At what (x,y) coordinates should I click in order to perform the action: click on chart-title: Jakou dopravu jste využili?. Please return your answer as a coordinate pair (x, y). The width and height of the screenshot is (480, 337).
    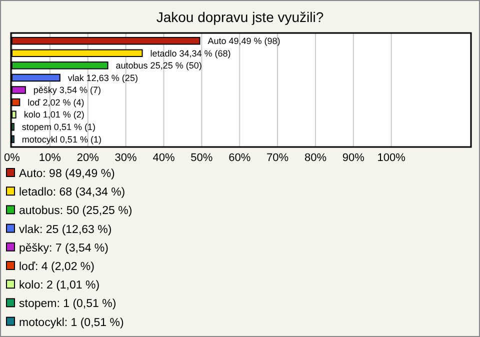
    Looking at the image, I should click on (240, 17).